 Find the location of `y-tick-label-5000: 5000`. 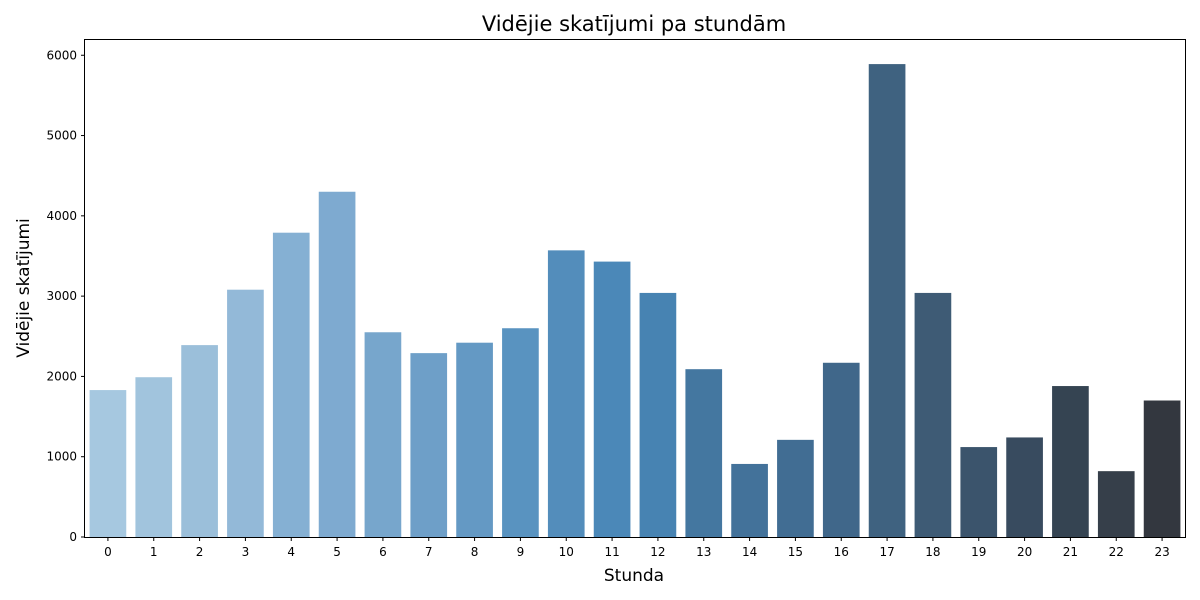

y-tick-label-5000: 5000 is located at coordinates (61, 136).